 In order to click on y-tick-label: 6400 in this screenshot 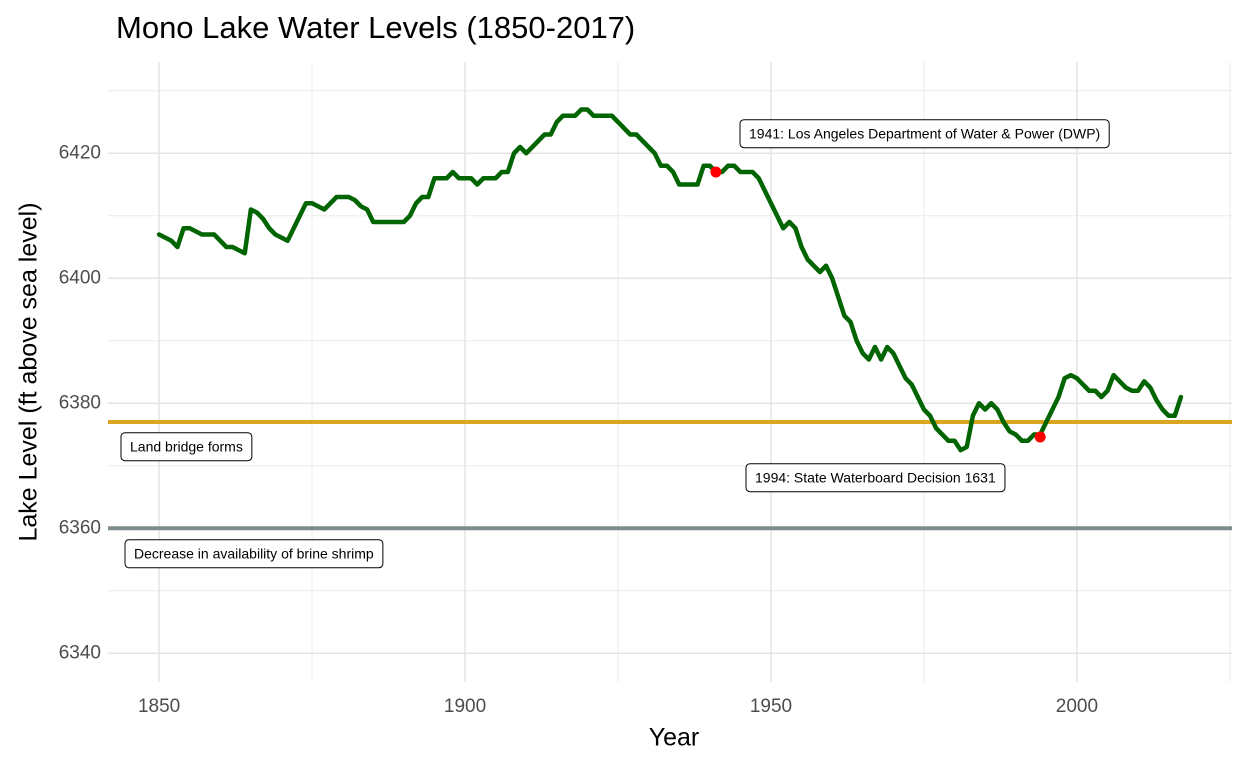, I will do `click(80, 277)`.